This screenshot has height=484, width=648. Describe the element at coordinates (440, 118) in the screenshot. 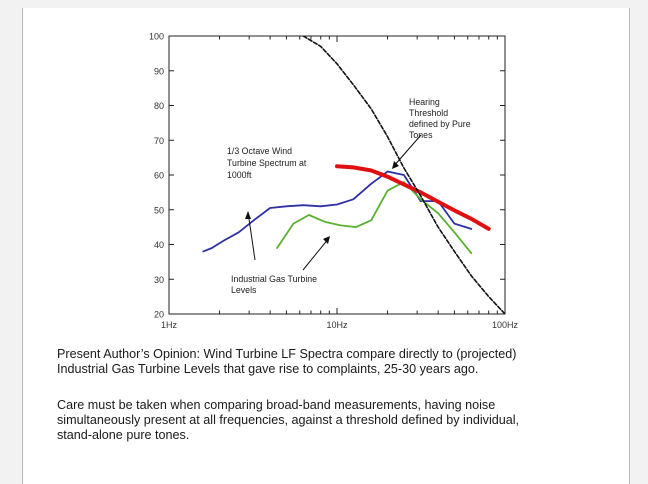

I see `hearing-threshold-annotation: Hearing Threshold defined by Pure Tones` at that location.